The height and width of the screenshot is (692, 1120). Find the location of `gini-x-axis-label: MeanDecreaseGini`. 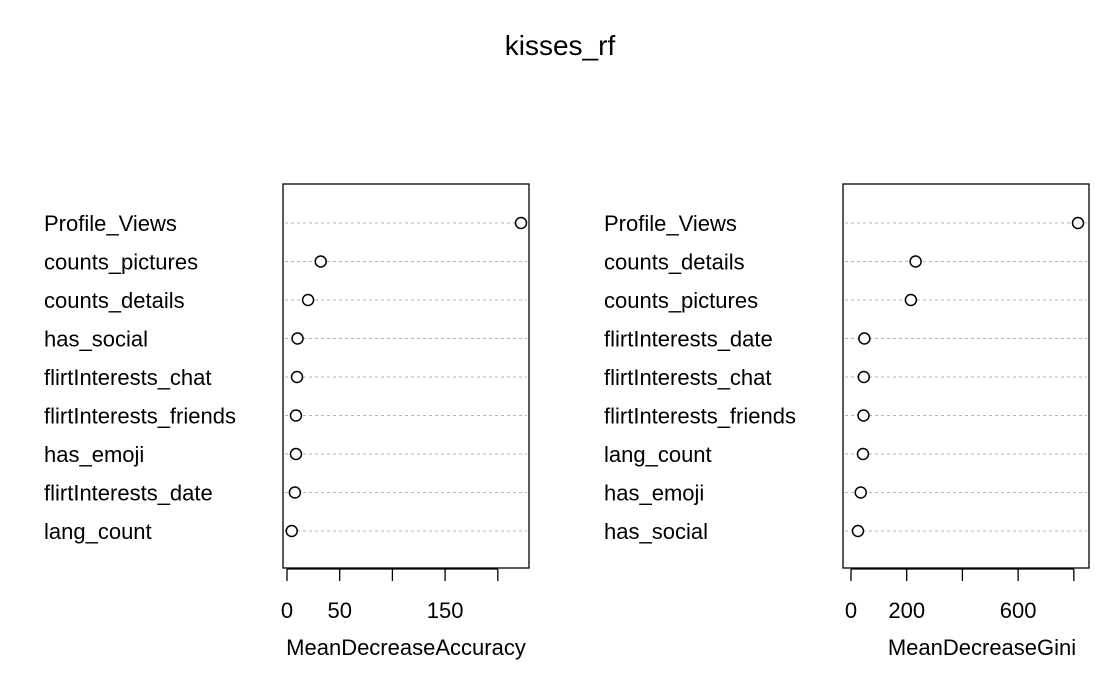

gini-x-axis-label: MeanDecreaseGini is located at coordinates (982, 647).